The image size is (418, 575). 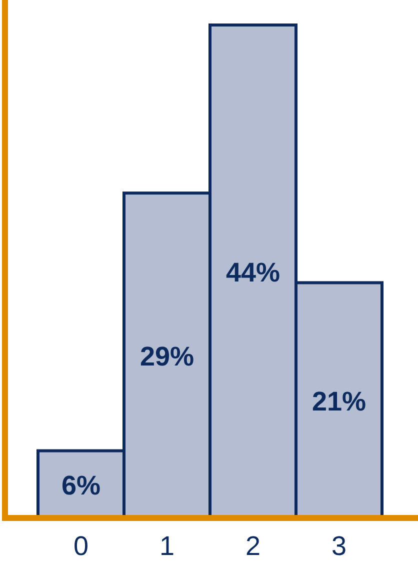 I want to click on data-label: 44%, so click(x=253, y=273).